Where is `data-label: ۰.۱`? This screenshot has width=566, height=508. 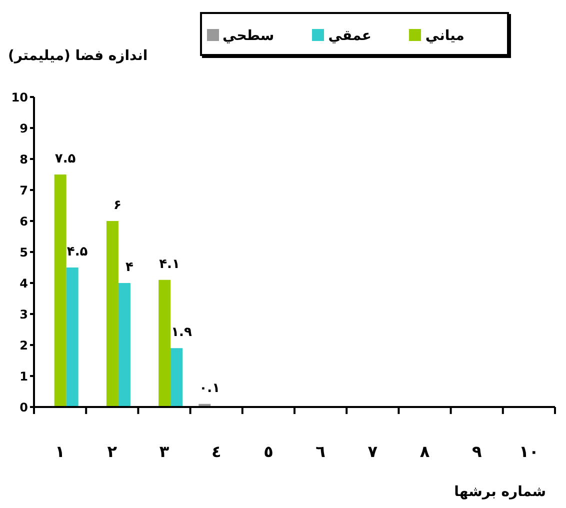 data-label: ۰.۱ is located at coordinates (209, 388).